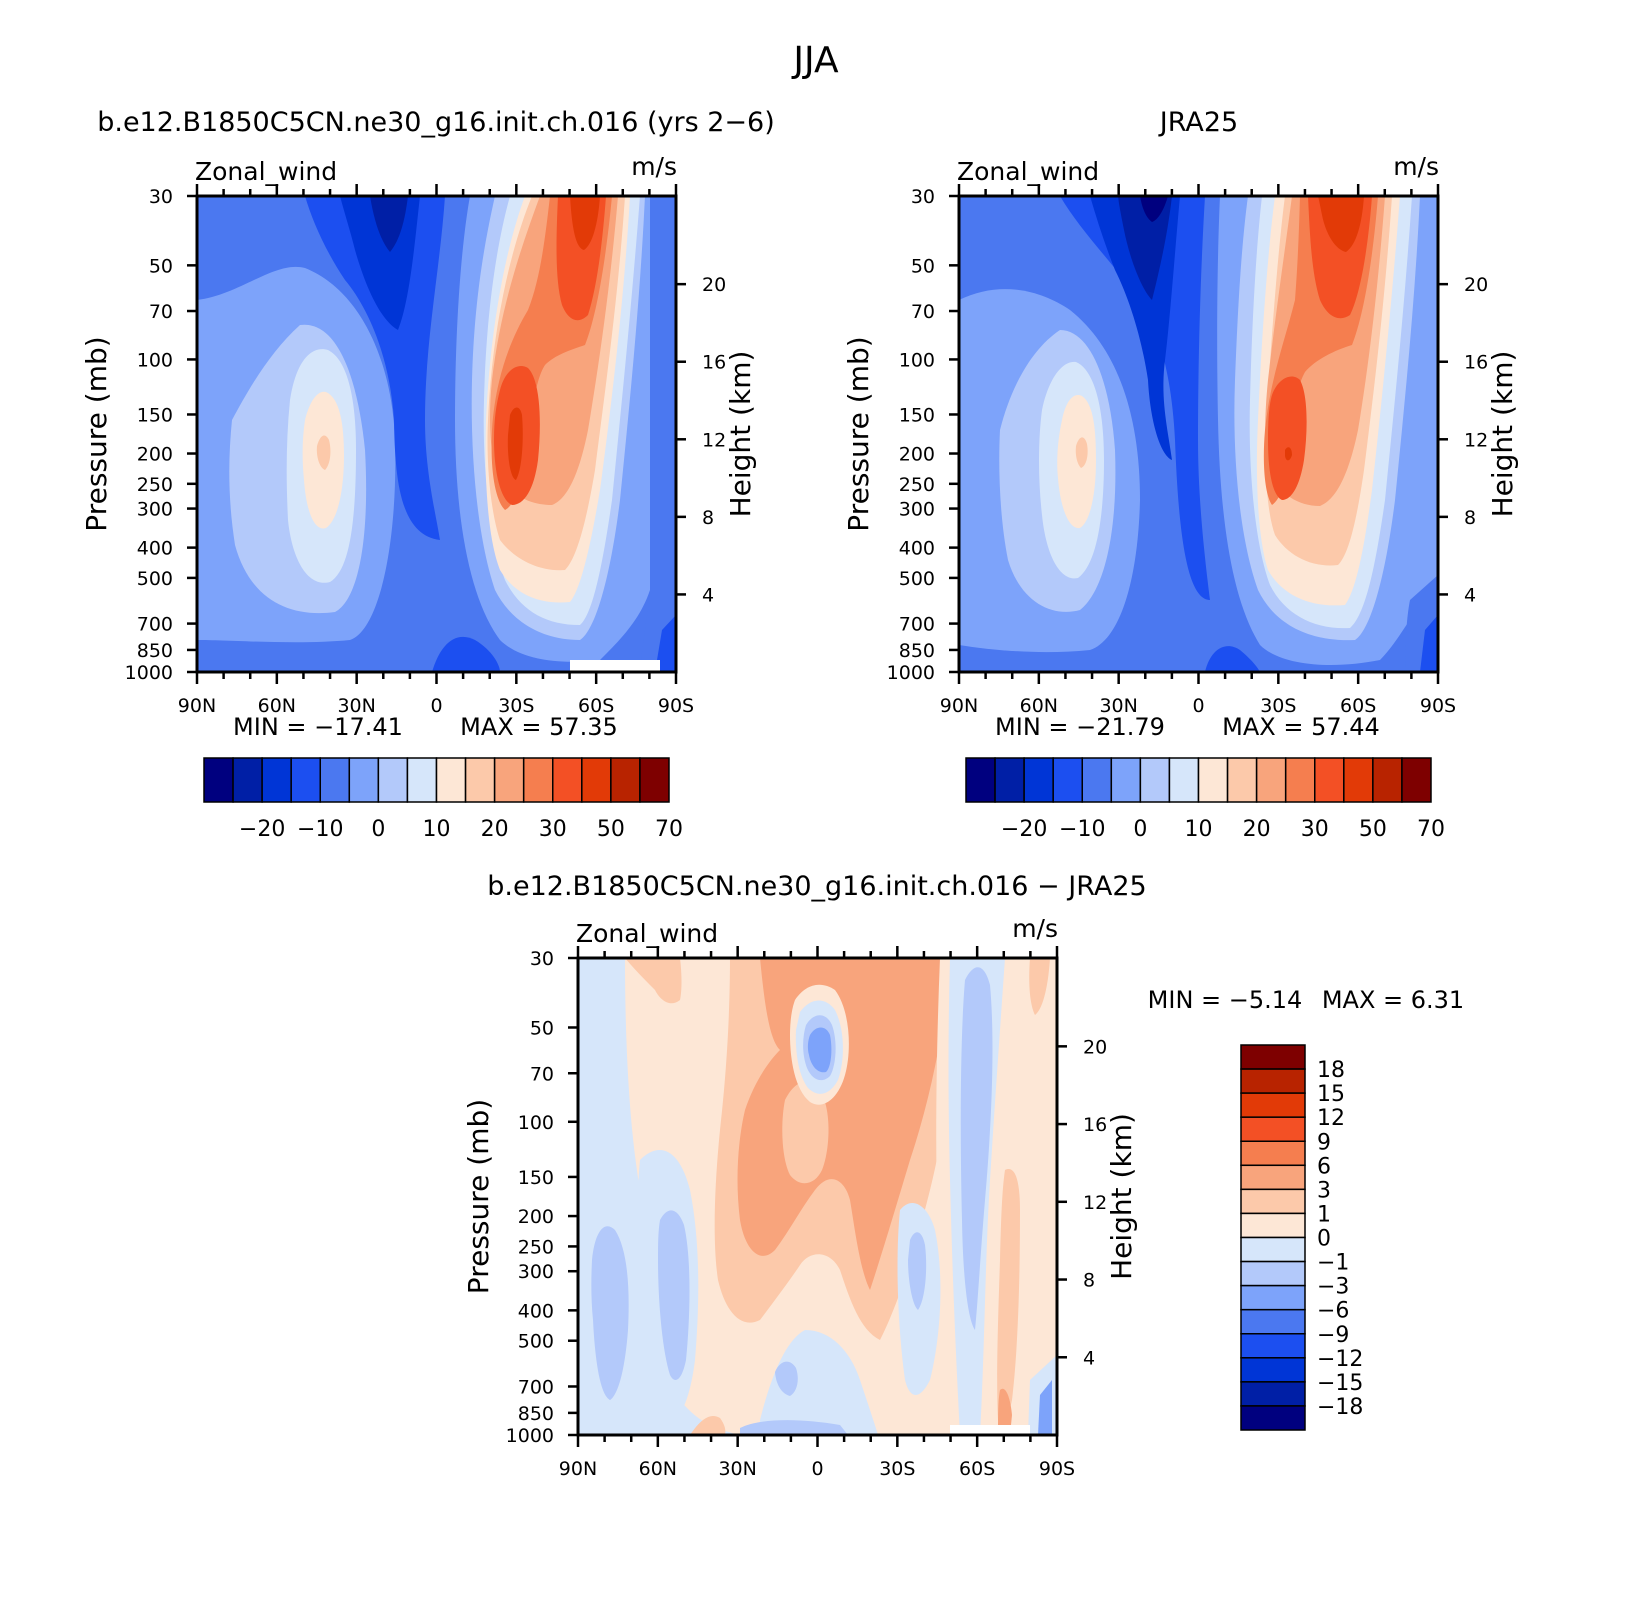  I want to click on panel-diff-max-label: MAX = 6.31, so click(1393, 1000).